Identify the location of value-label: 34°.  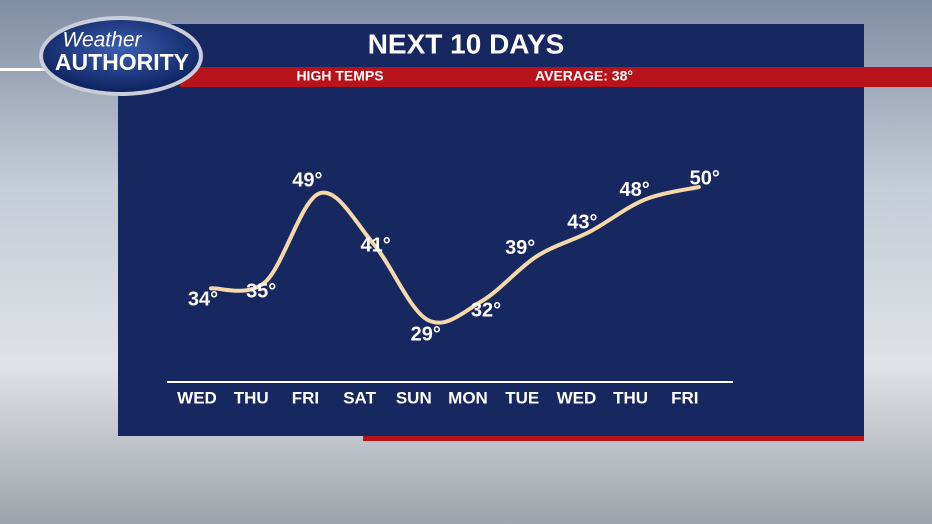
(203, 300).